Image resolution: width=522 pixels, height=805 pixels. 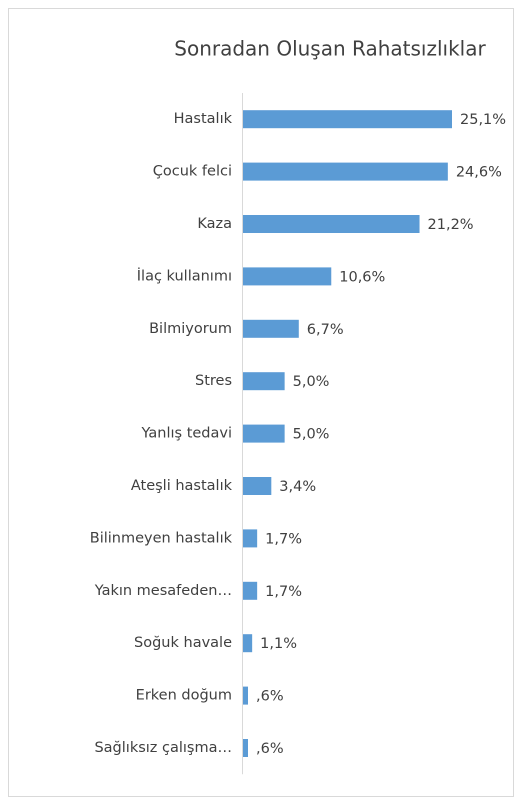 What do you see at coordinates (192, 172) in the screenshot?
I see `category-label: Çocuk felci` at bounding box center [192, 172].